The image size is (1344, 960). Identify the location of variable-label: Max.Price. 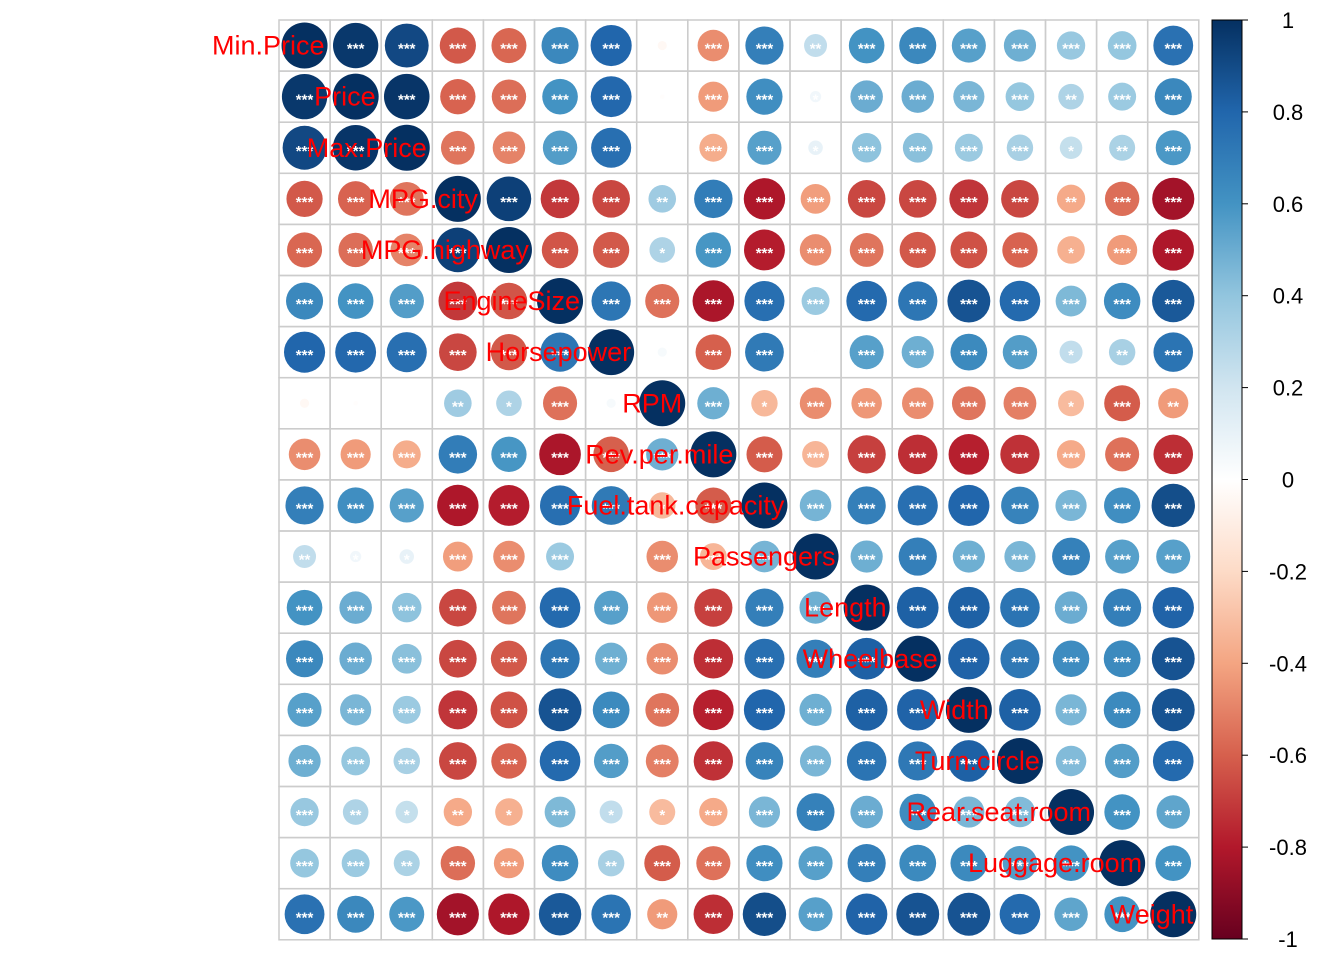
(367, 148).